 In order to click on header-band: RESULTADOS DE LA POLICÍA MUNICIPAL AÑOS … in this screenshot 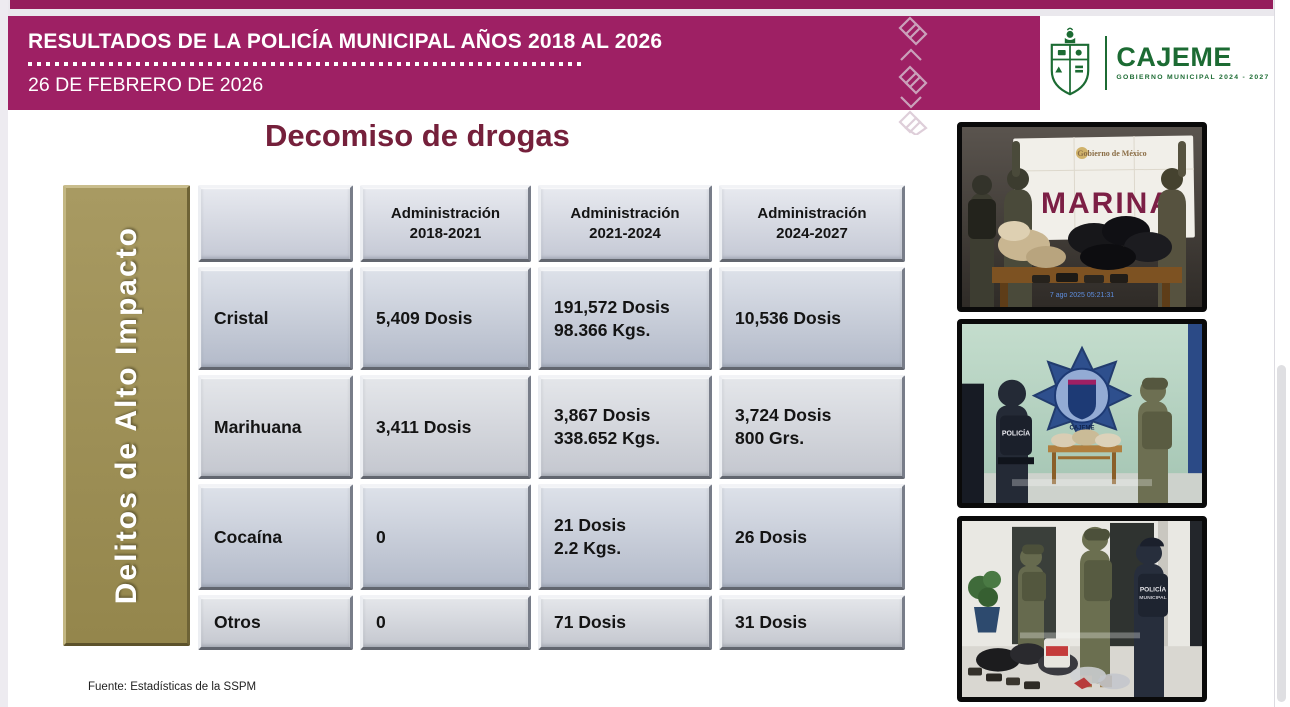, I will do `click(524, 63)`.